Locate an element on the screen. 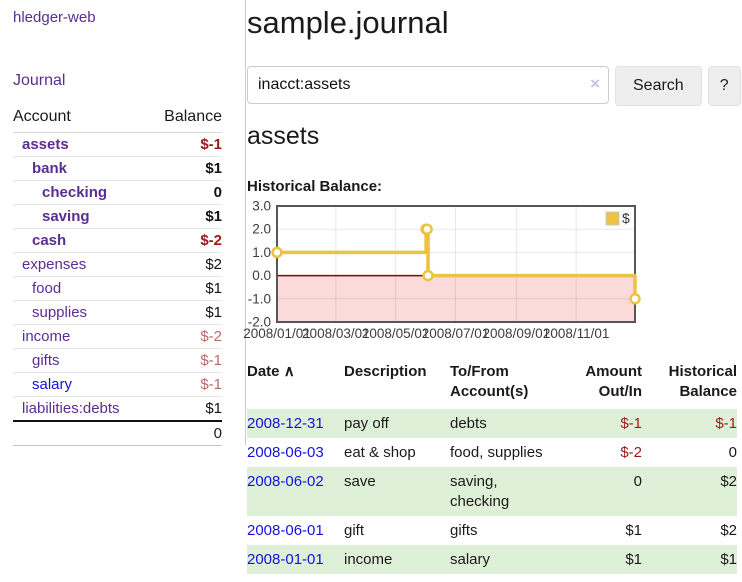  account-link-checking: checking is located at coordinates (75, 192).